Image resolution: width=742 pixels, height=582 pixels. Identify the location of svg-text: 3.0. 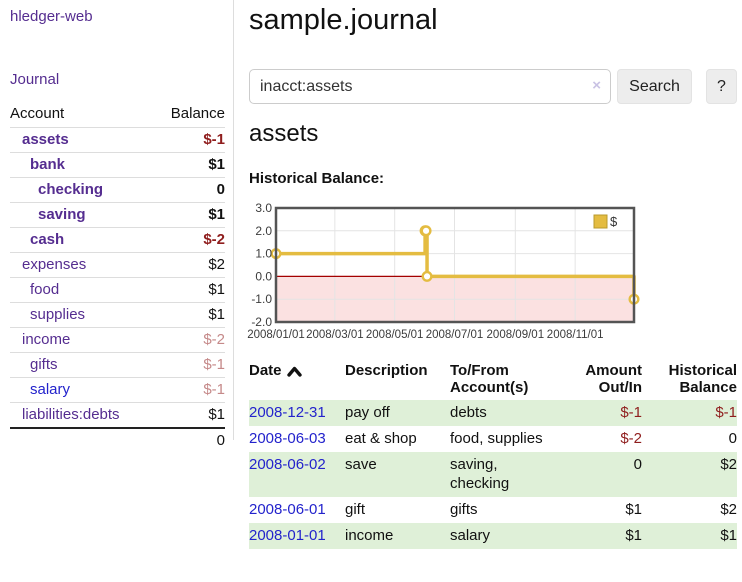
(263, 208).